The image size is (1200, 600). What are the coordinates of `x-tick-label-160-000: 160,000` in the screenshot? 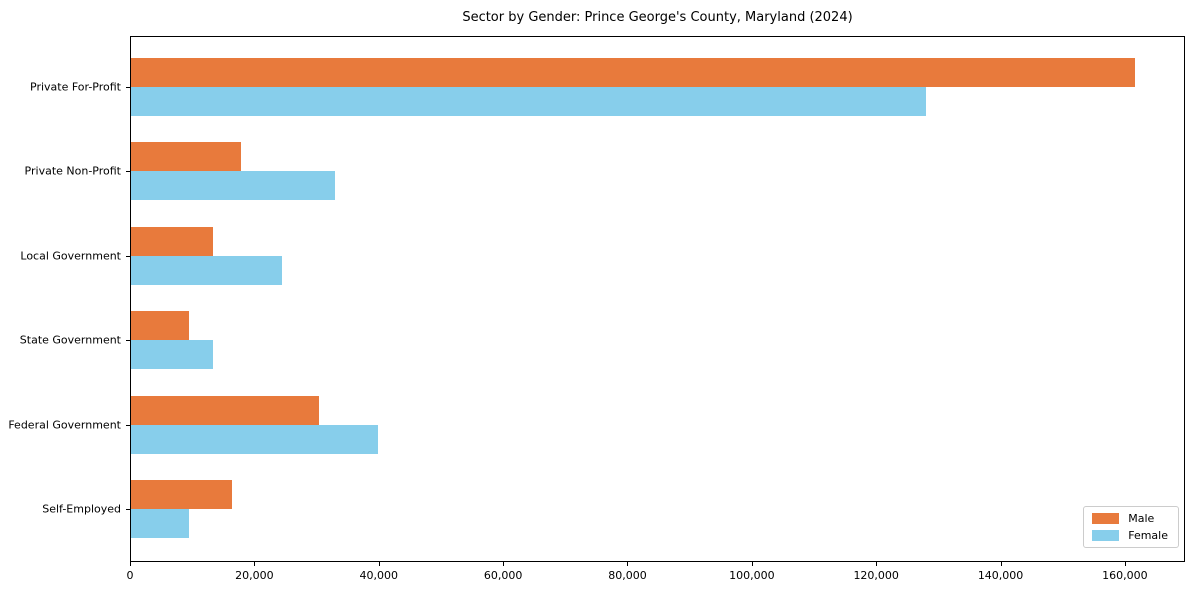 It's located at (1125, 575).